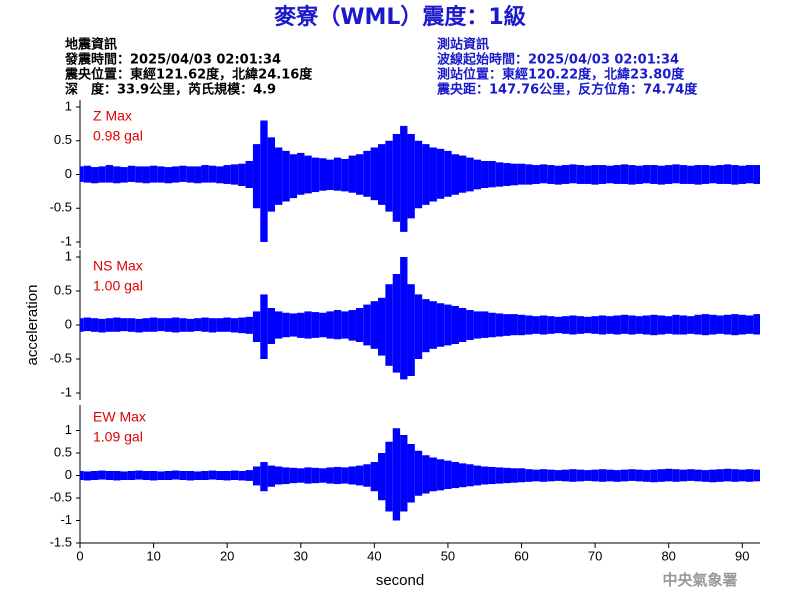 This screenshot has width=800, height=600. What do you see at coordinates (118, 437) in the screenshot?
I see `max-label: 1.09 gal` at bounding box center [118, 437].